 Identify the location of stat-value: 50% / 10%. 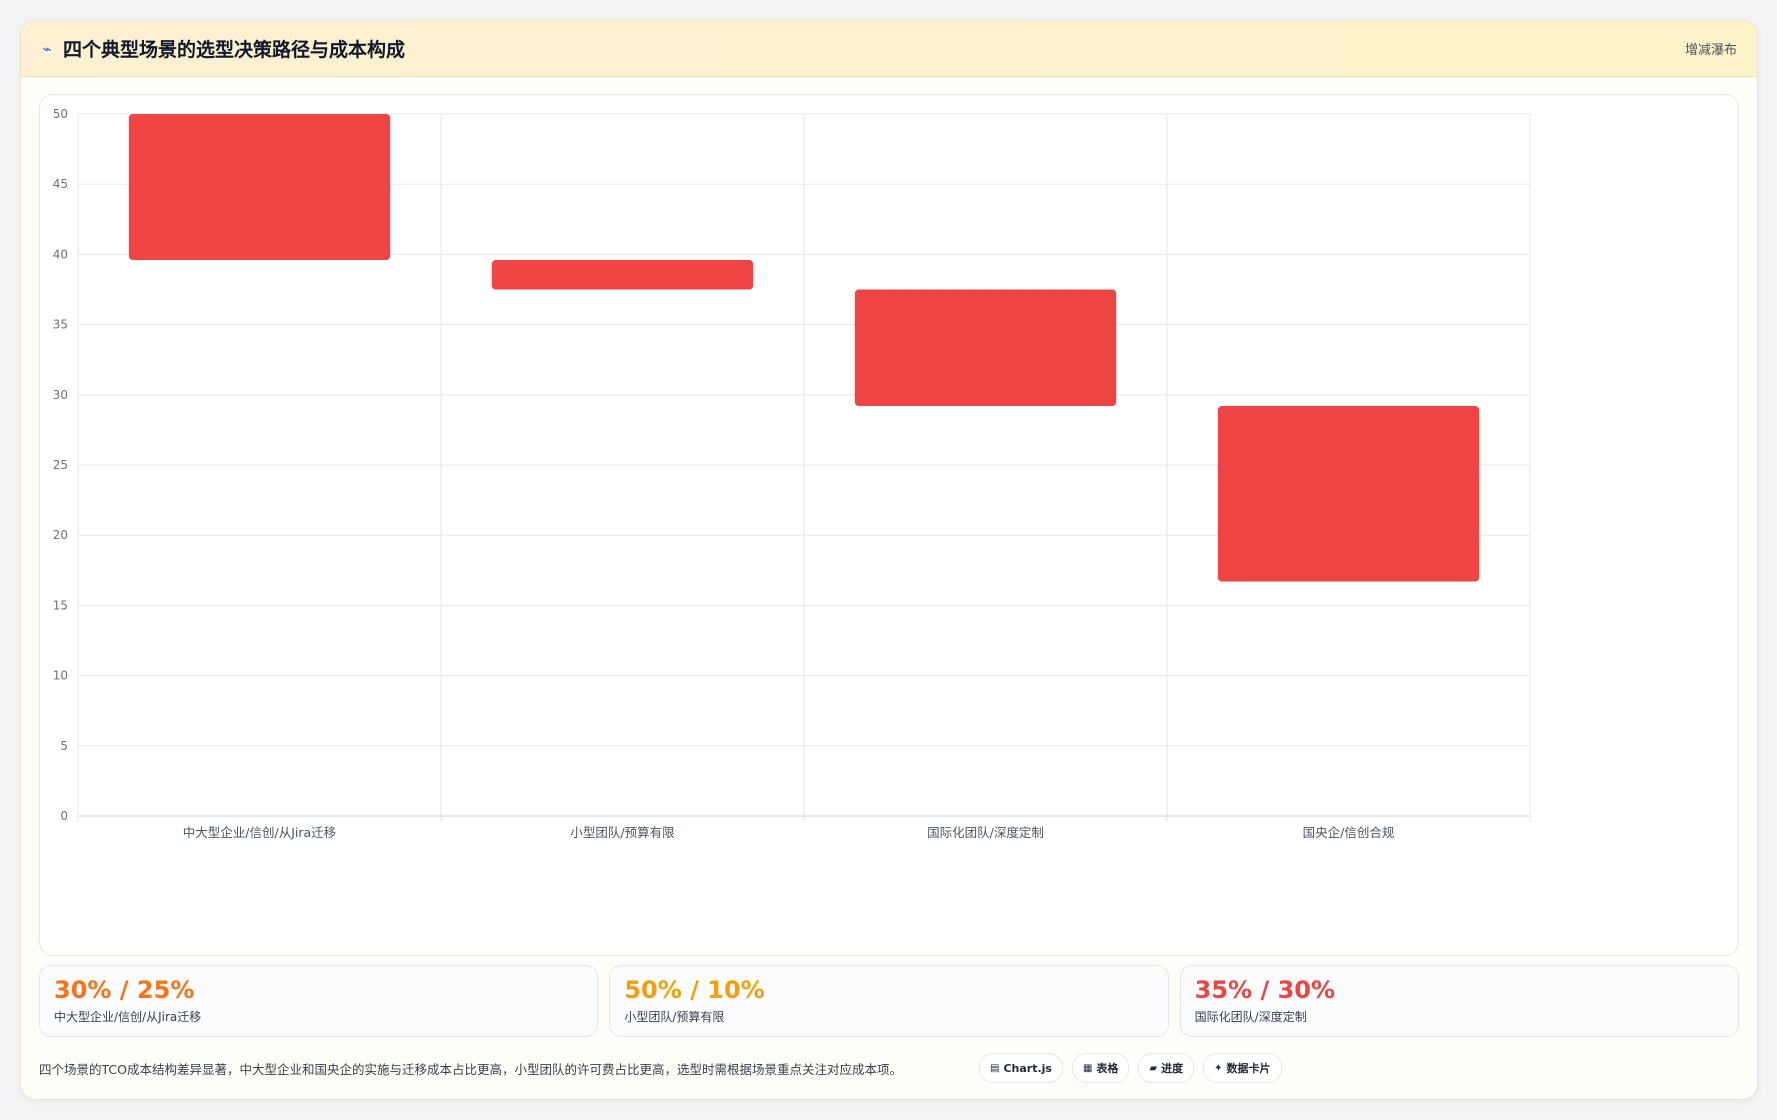
(694, 990).